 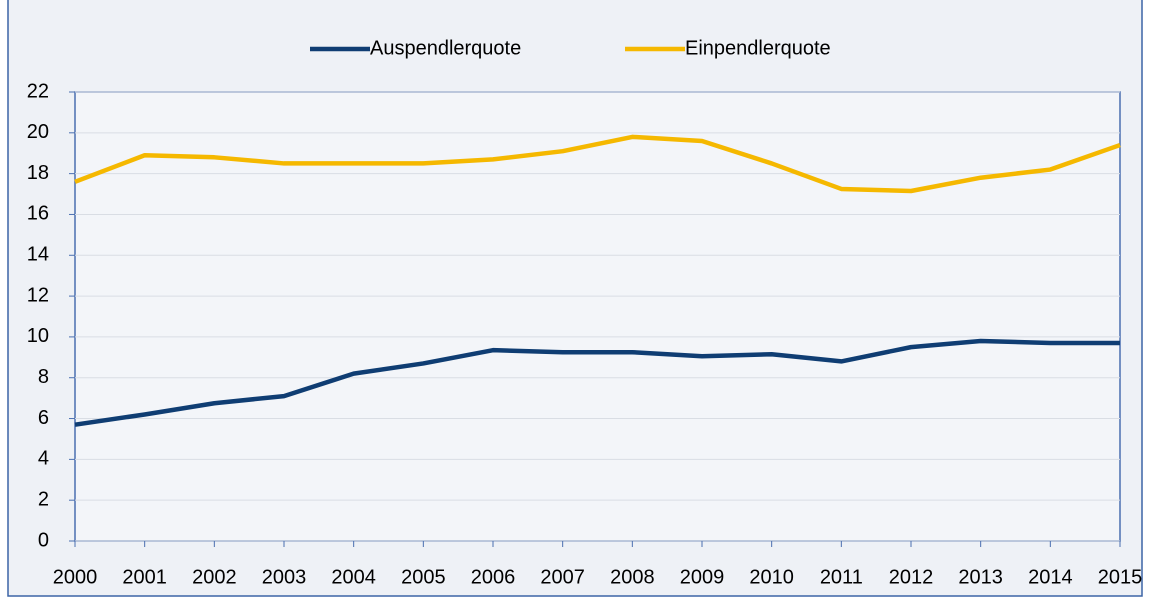 What do you see at coordinates (38, 295) in the screenshot?
I see `y-tick-label: 12` at bounding box center [38, 295].